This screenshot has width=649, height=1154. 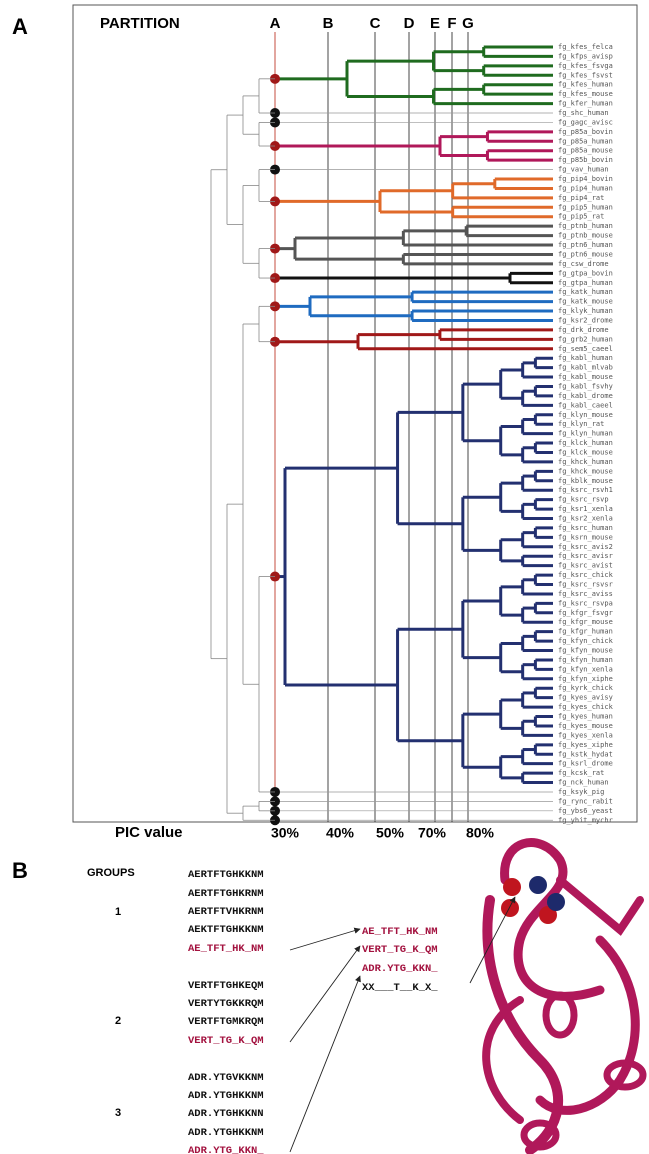 What do you see at coordinates (468, 23) in the screenshot?
I see `partition-label: G` at bounding box center [468, 23].